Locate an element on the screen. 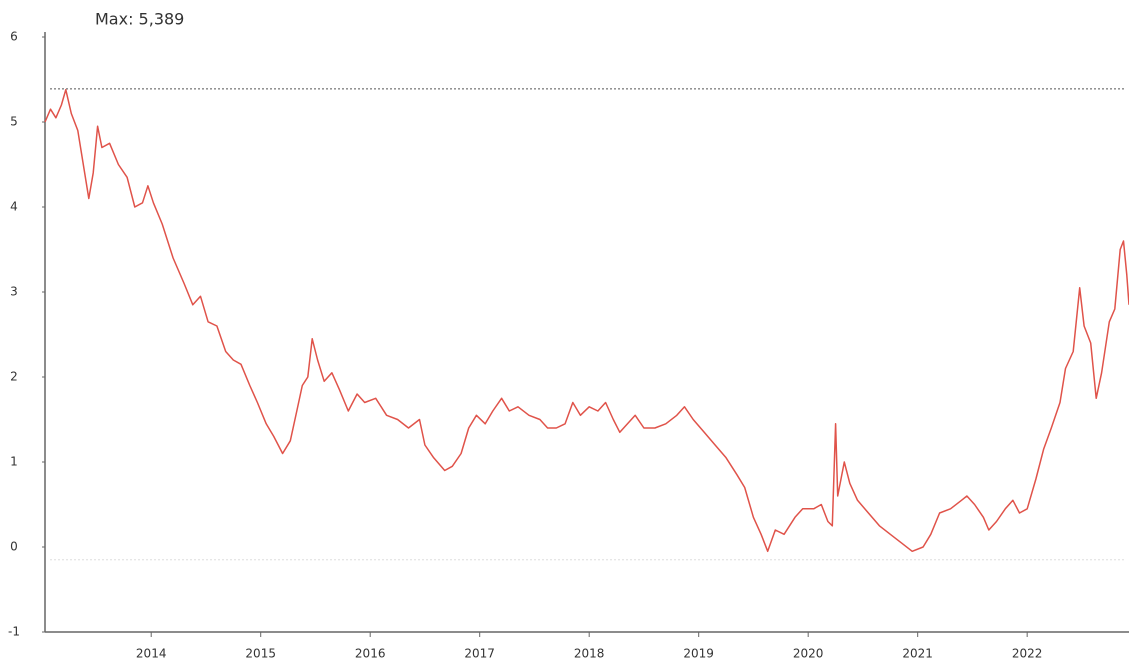  y-tick-label: 5 is located at coordinates (14, 122).